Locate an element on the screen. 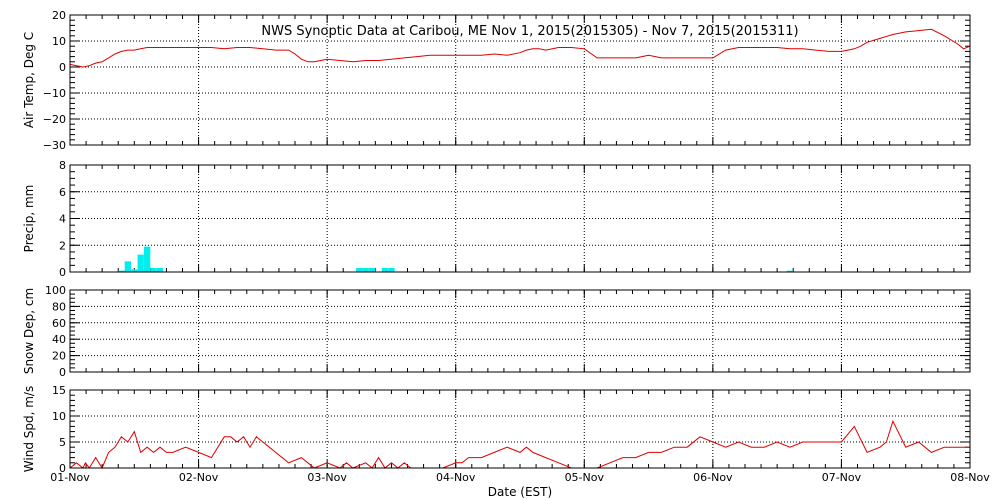 The image size is (1000, 500). y-axis-label: Air Temp, Deg C is located at coordinates (29, 80).